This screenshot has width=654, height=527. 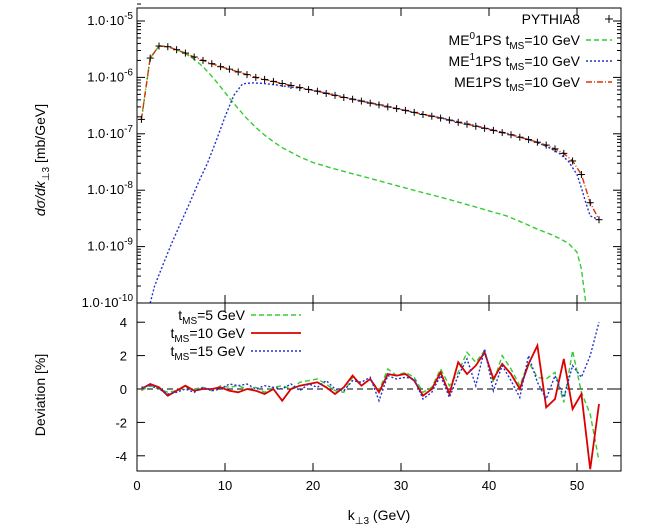 I want to click on deviation-line-t5, so click(x=370, y=405).